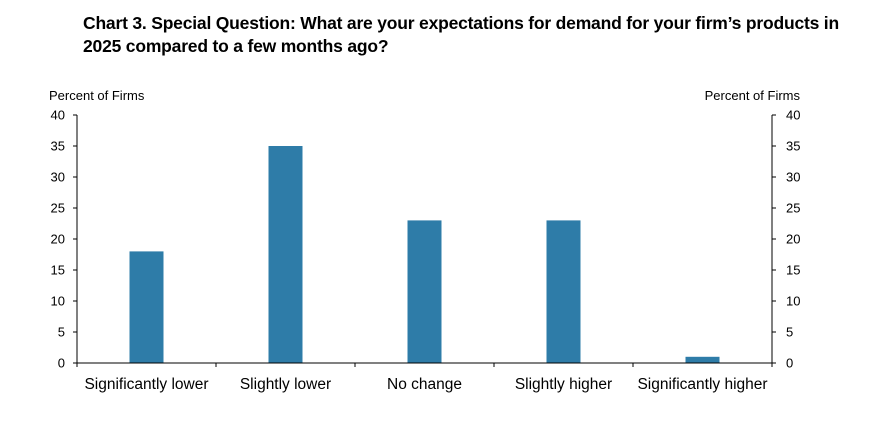 The height and width of the screenshot is (433, 886). Describe the element at coordinates (563, 384) in the screenshot. I see `x-tick-label: Slightly higher` at that location.